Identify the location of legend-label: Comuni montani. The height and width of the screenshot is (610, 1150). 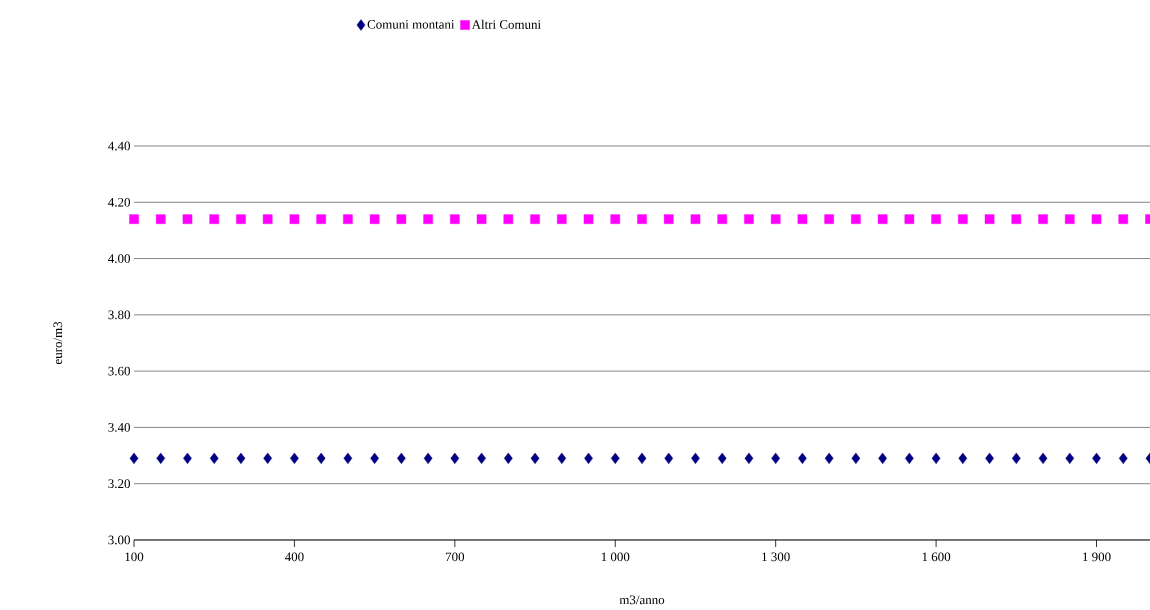
(411, 24).